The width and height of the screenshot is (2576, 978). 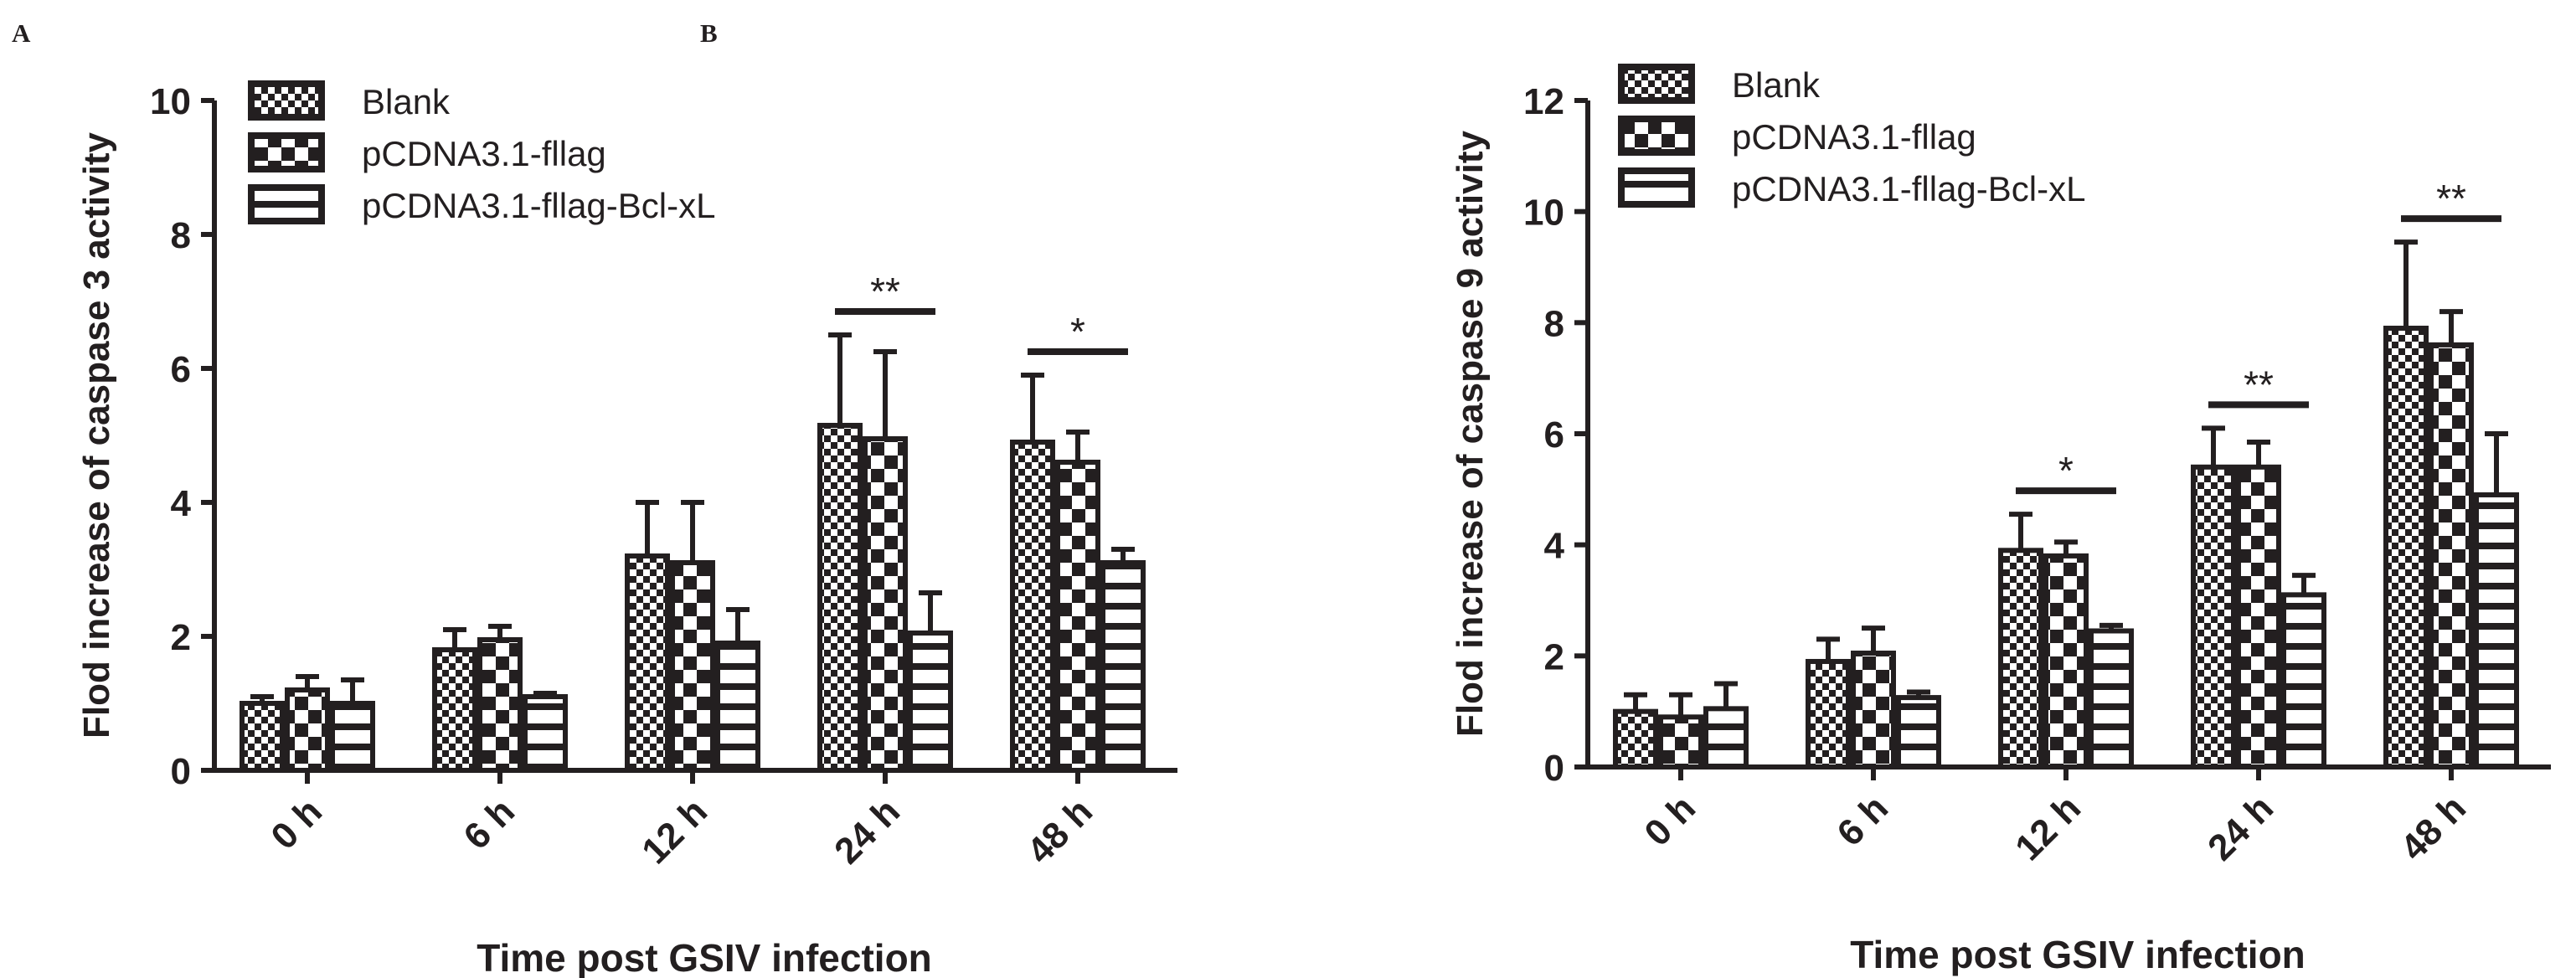 What do you see at coordinates (21, 33) in the screenshot?
I see `panel-label: A` at bounding box center [21, 33].